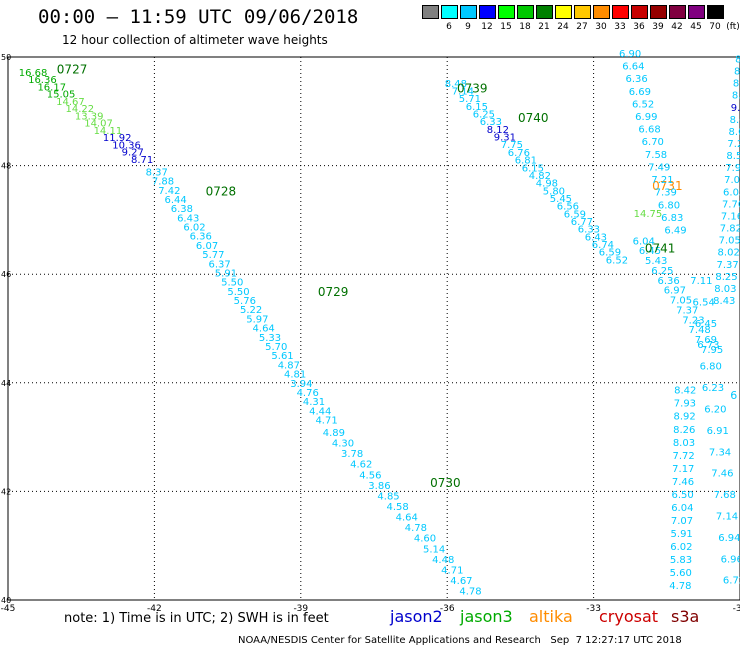 Image resolution: width=740 pixels, height=650 pixels. What do you see at coordinates (704, 302) in the screenshot?
I see `wave-height-value: 6.54` at bounding box center [704, 302].